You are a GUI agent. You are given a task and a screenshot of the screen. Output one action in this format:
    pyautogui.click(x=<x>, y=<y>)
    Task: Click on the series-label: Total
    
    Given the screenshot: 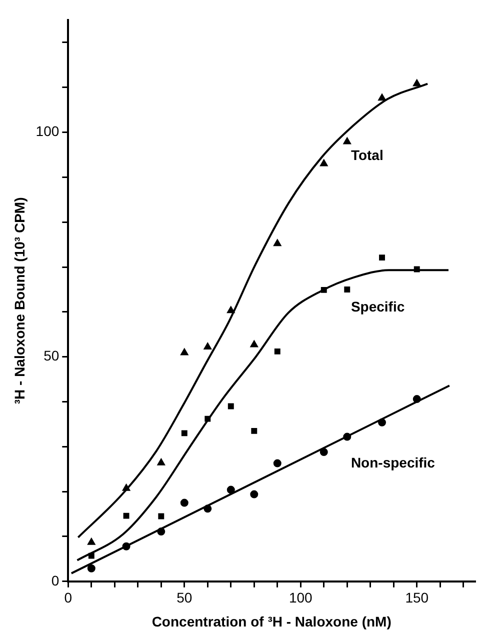 What is the action you would take?
    pyautogui.click(x=367, y=154)
    